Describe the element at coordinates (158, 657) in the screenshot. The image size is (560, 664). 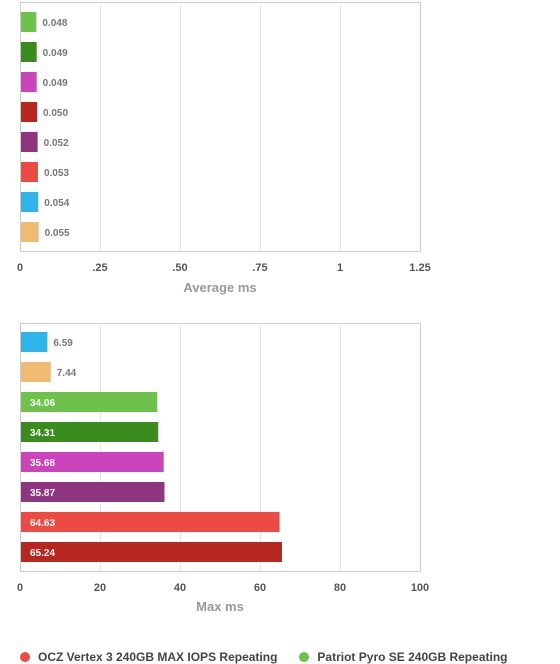
I see `legend-label: OCZ Vertex 3 240GB MAX IOPS Repeating` at that location.